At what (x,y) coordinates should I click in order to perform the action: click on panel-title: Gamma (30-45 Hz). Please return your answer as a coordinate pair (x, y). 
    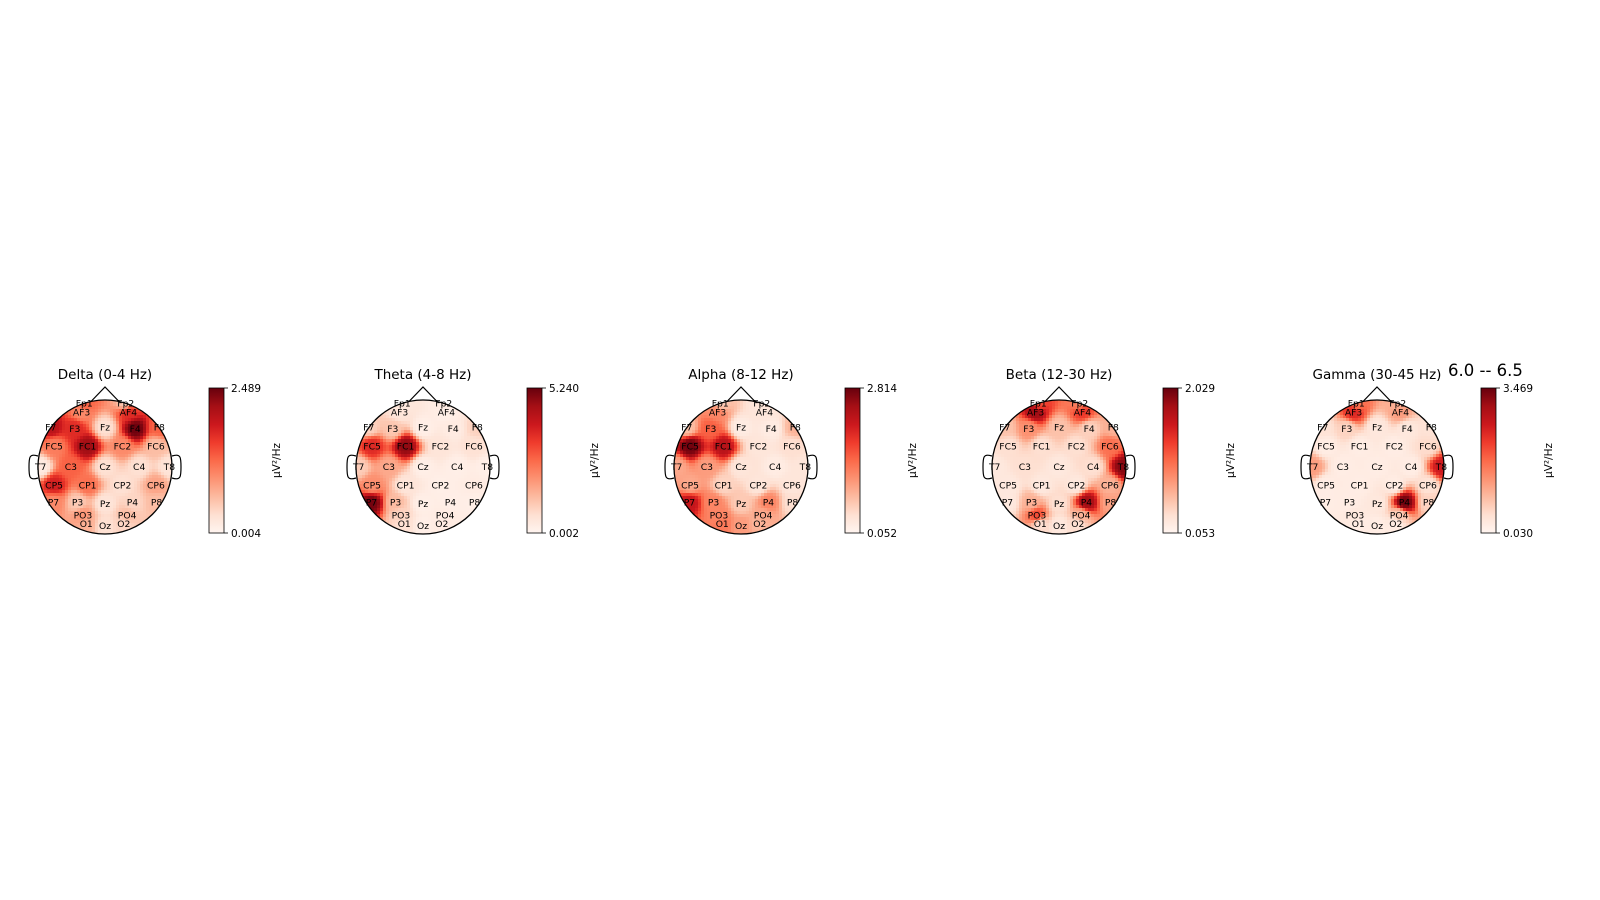
    Looking at the image, I should click on (1377, 375).